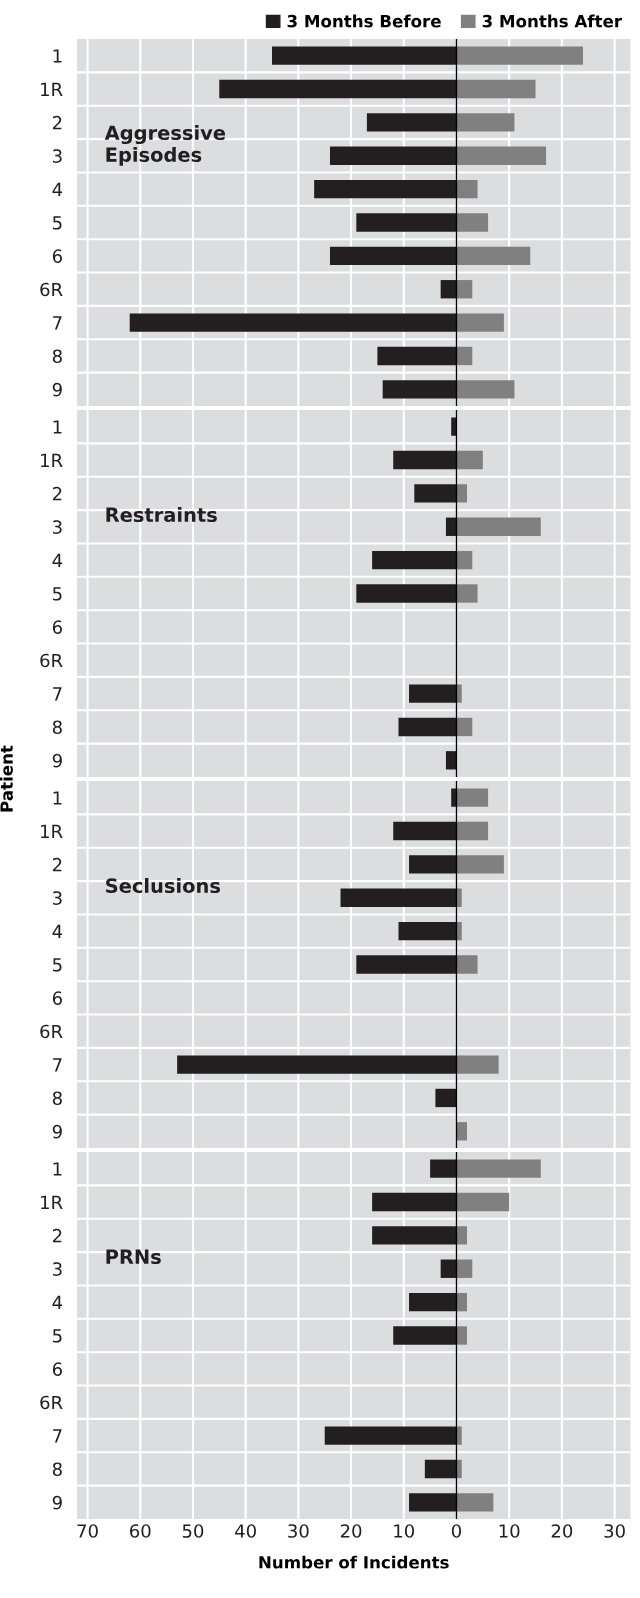 The height and width of the screenshot is (1598, 640). What do you see at coordinates (354, 1562) in the screenshot?
I see `x-axis-title: Number of Incidents` at bounding box center [354, 1562].